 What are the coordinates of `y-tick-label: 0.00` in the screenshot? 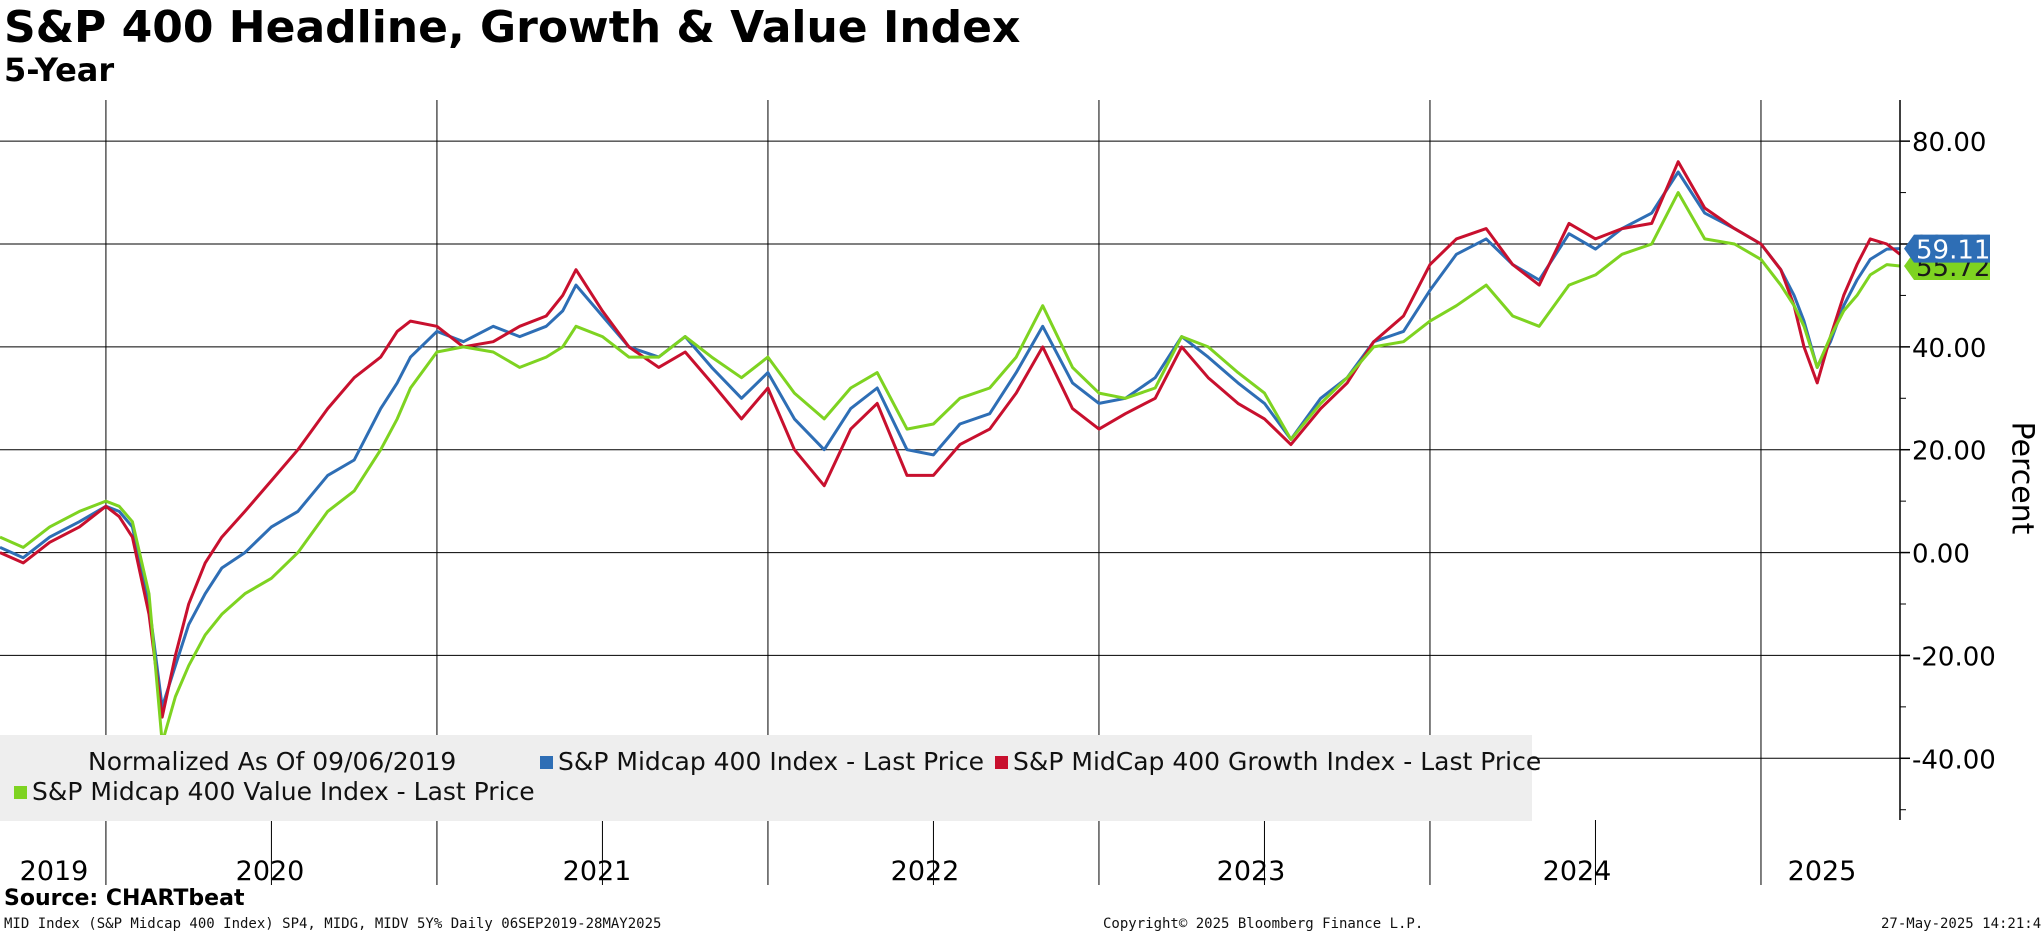 It's located at (1941, 555).